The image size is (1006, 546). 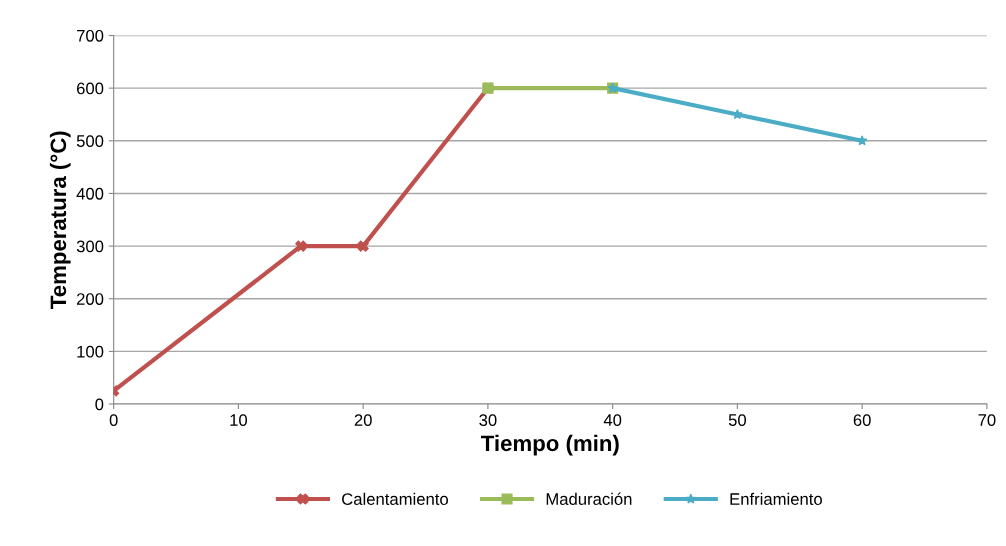 What do you see at coordinates (987, 420) in the screenshot?
I see `x-tick-label: 70` at bounding box center [987, 420].